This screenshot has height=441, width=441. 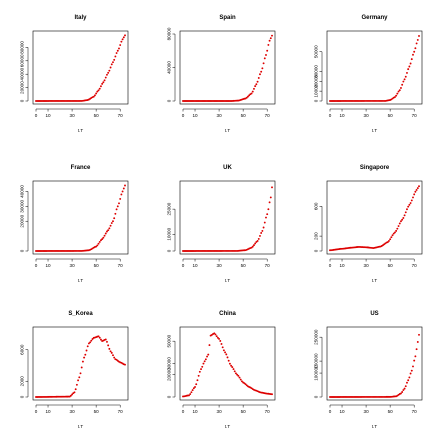 I want to click on y-tick-label: 100000, so click(x=316, y=373).